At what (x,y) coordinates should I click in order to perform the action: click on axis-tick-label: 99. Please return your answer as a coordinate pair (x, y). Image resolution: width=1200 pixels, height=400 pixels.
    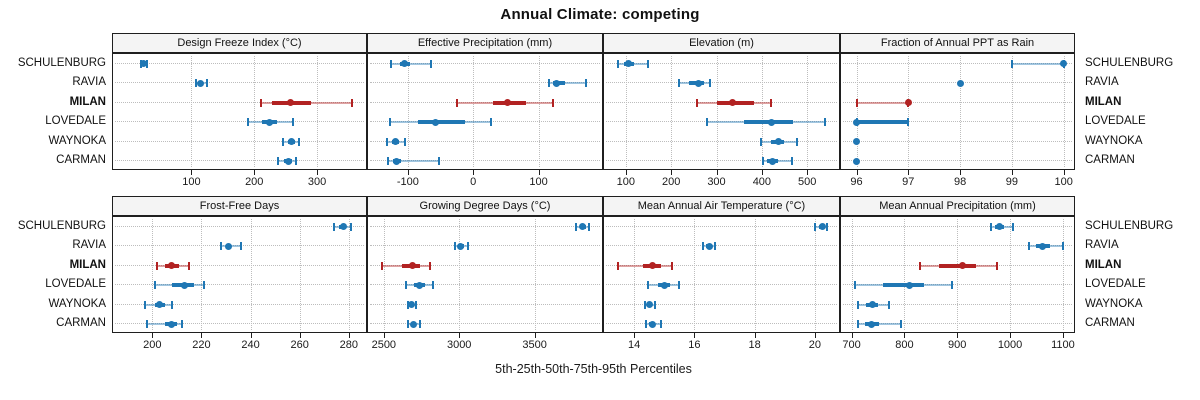
    Looking at the image, I should click on (1011, 182).